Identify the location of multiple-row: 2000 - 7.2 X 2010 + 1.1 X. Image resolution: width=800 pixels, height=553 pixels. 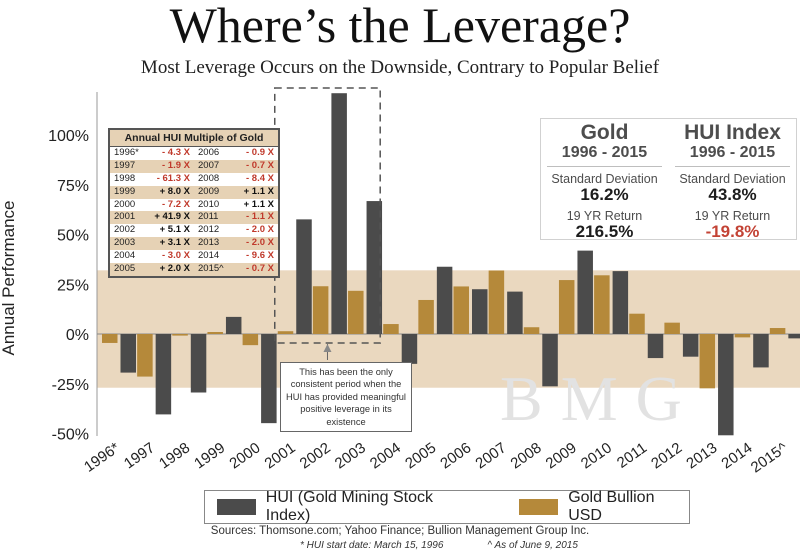
(194, 205).